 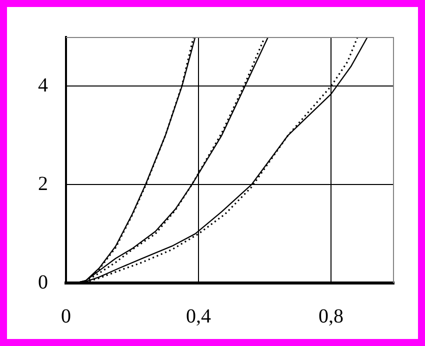 I want to click on y-tick-label: 2, so click(x=43, y=183).